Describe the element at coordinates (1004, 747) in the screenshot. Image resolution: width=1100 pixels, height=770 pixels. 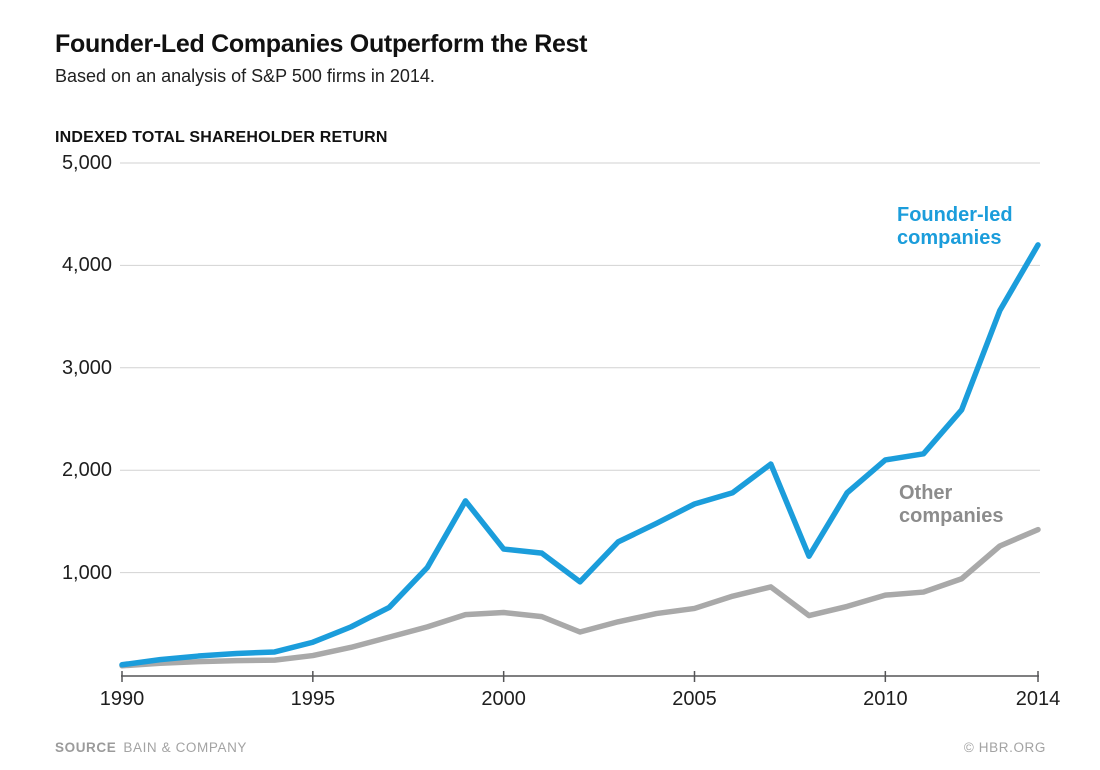
I see `hbr-credit: © HBR.ORG` at that location.